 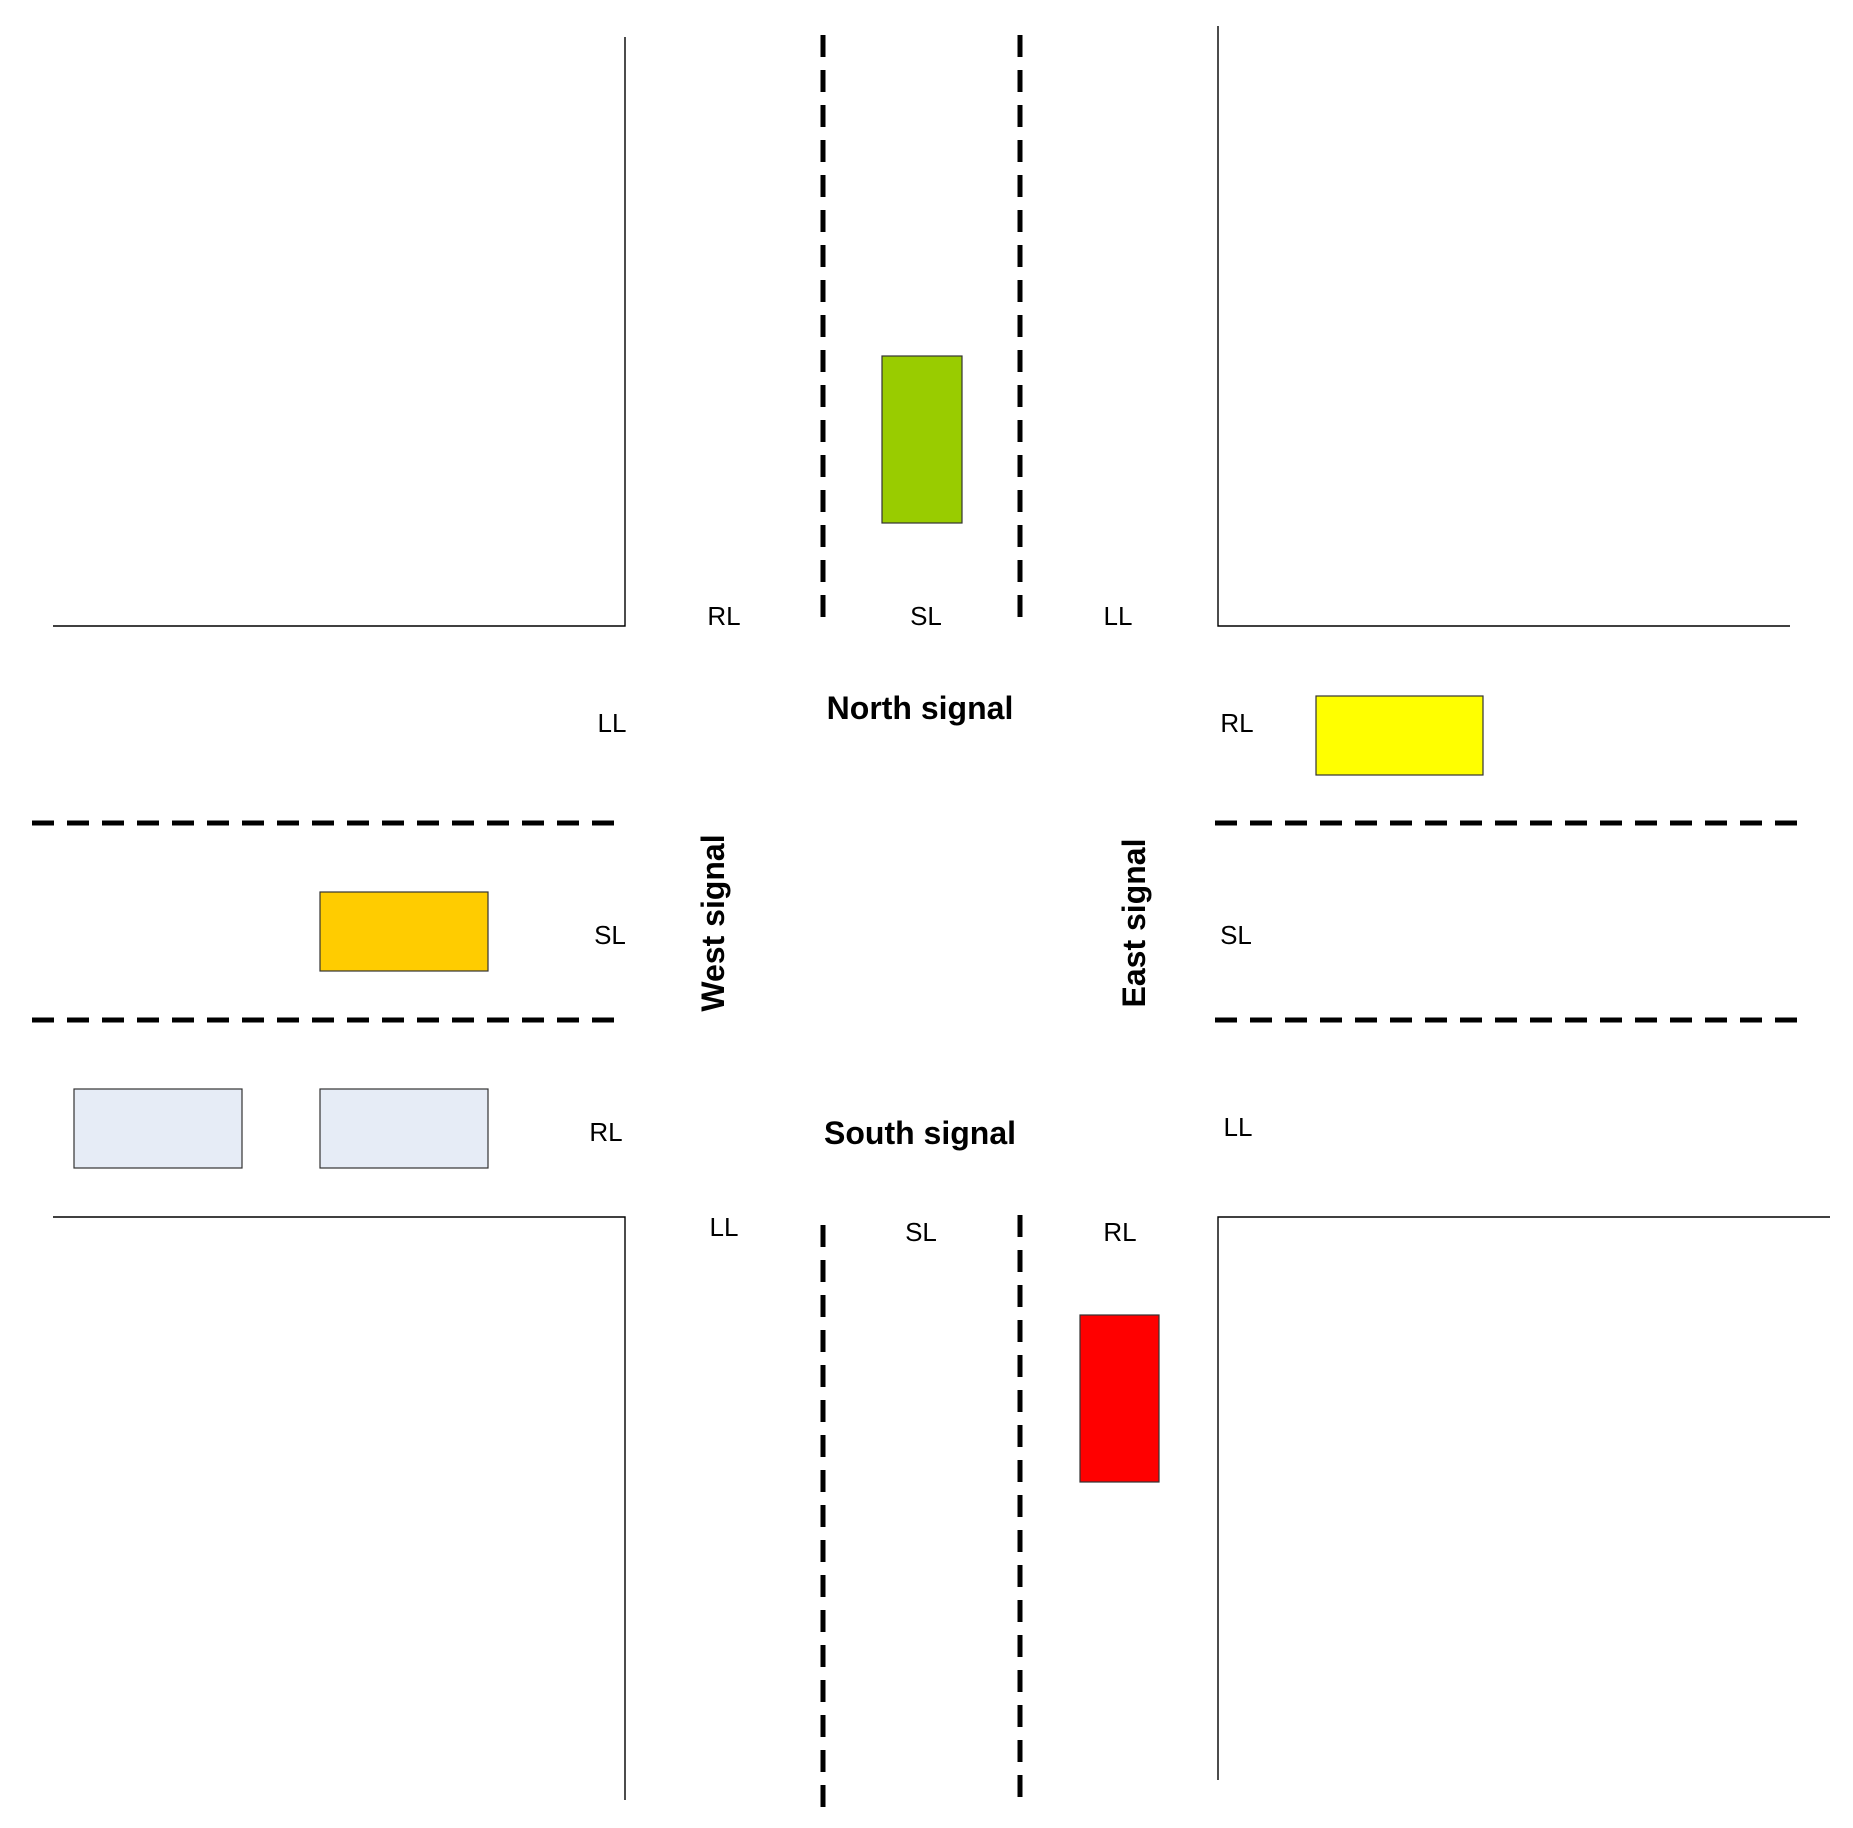 What do you see at coordinates (612, 723) in the screenshot?
I see `west-lane-label-ll: LL` at bounding box center [612, 723].